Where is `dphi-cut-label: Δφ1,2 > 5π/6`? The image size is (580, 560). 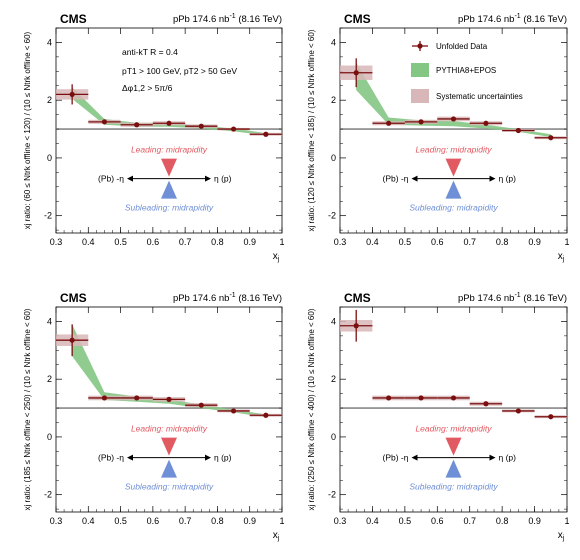 dphi-cut-label: Δφ1,2 > 5π/6 is located at coordinates (147, 88).